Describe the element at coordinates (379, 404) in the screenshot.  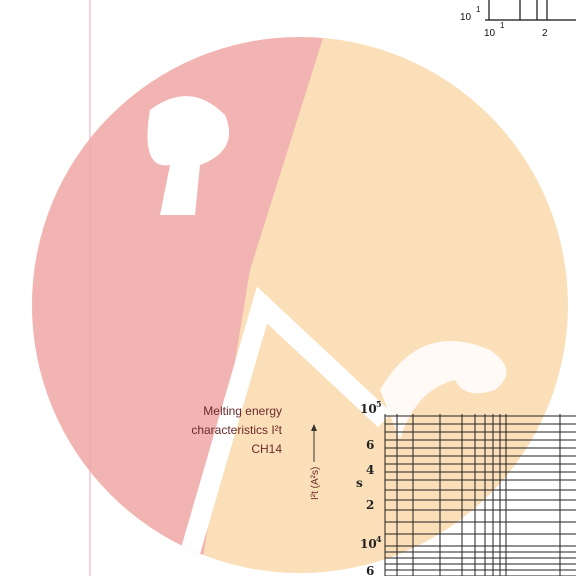
I see `y-tick-exp: 5` at that location.